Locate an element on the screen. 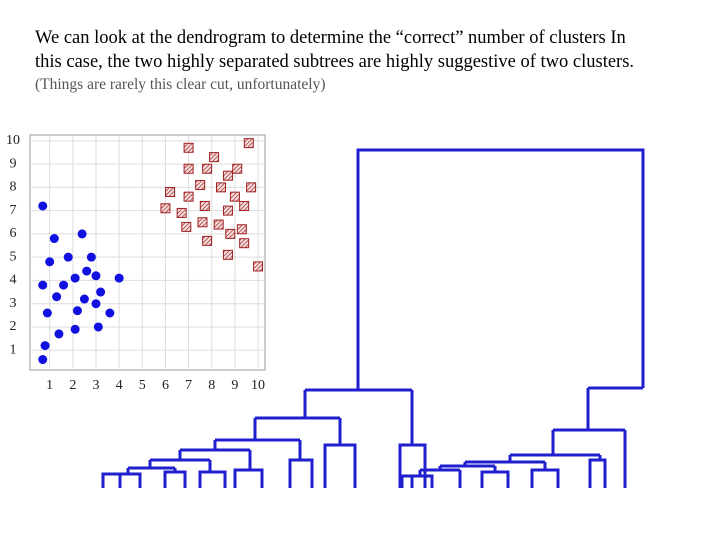 The width and height of the screenshot is (720, 540). y-tick-label: 8 is located at coordinates (13, 187).